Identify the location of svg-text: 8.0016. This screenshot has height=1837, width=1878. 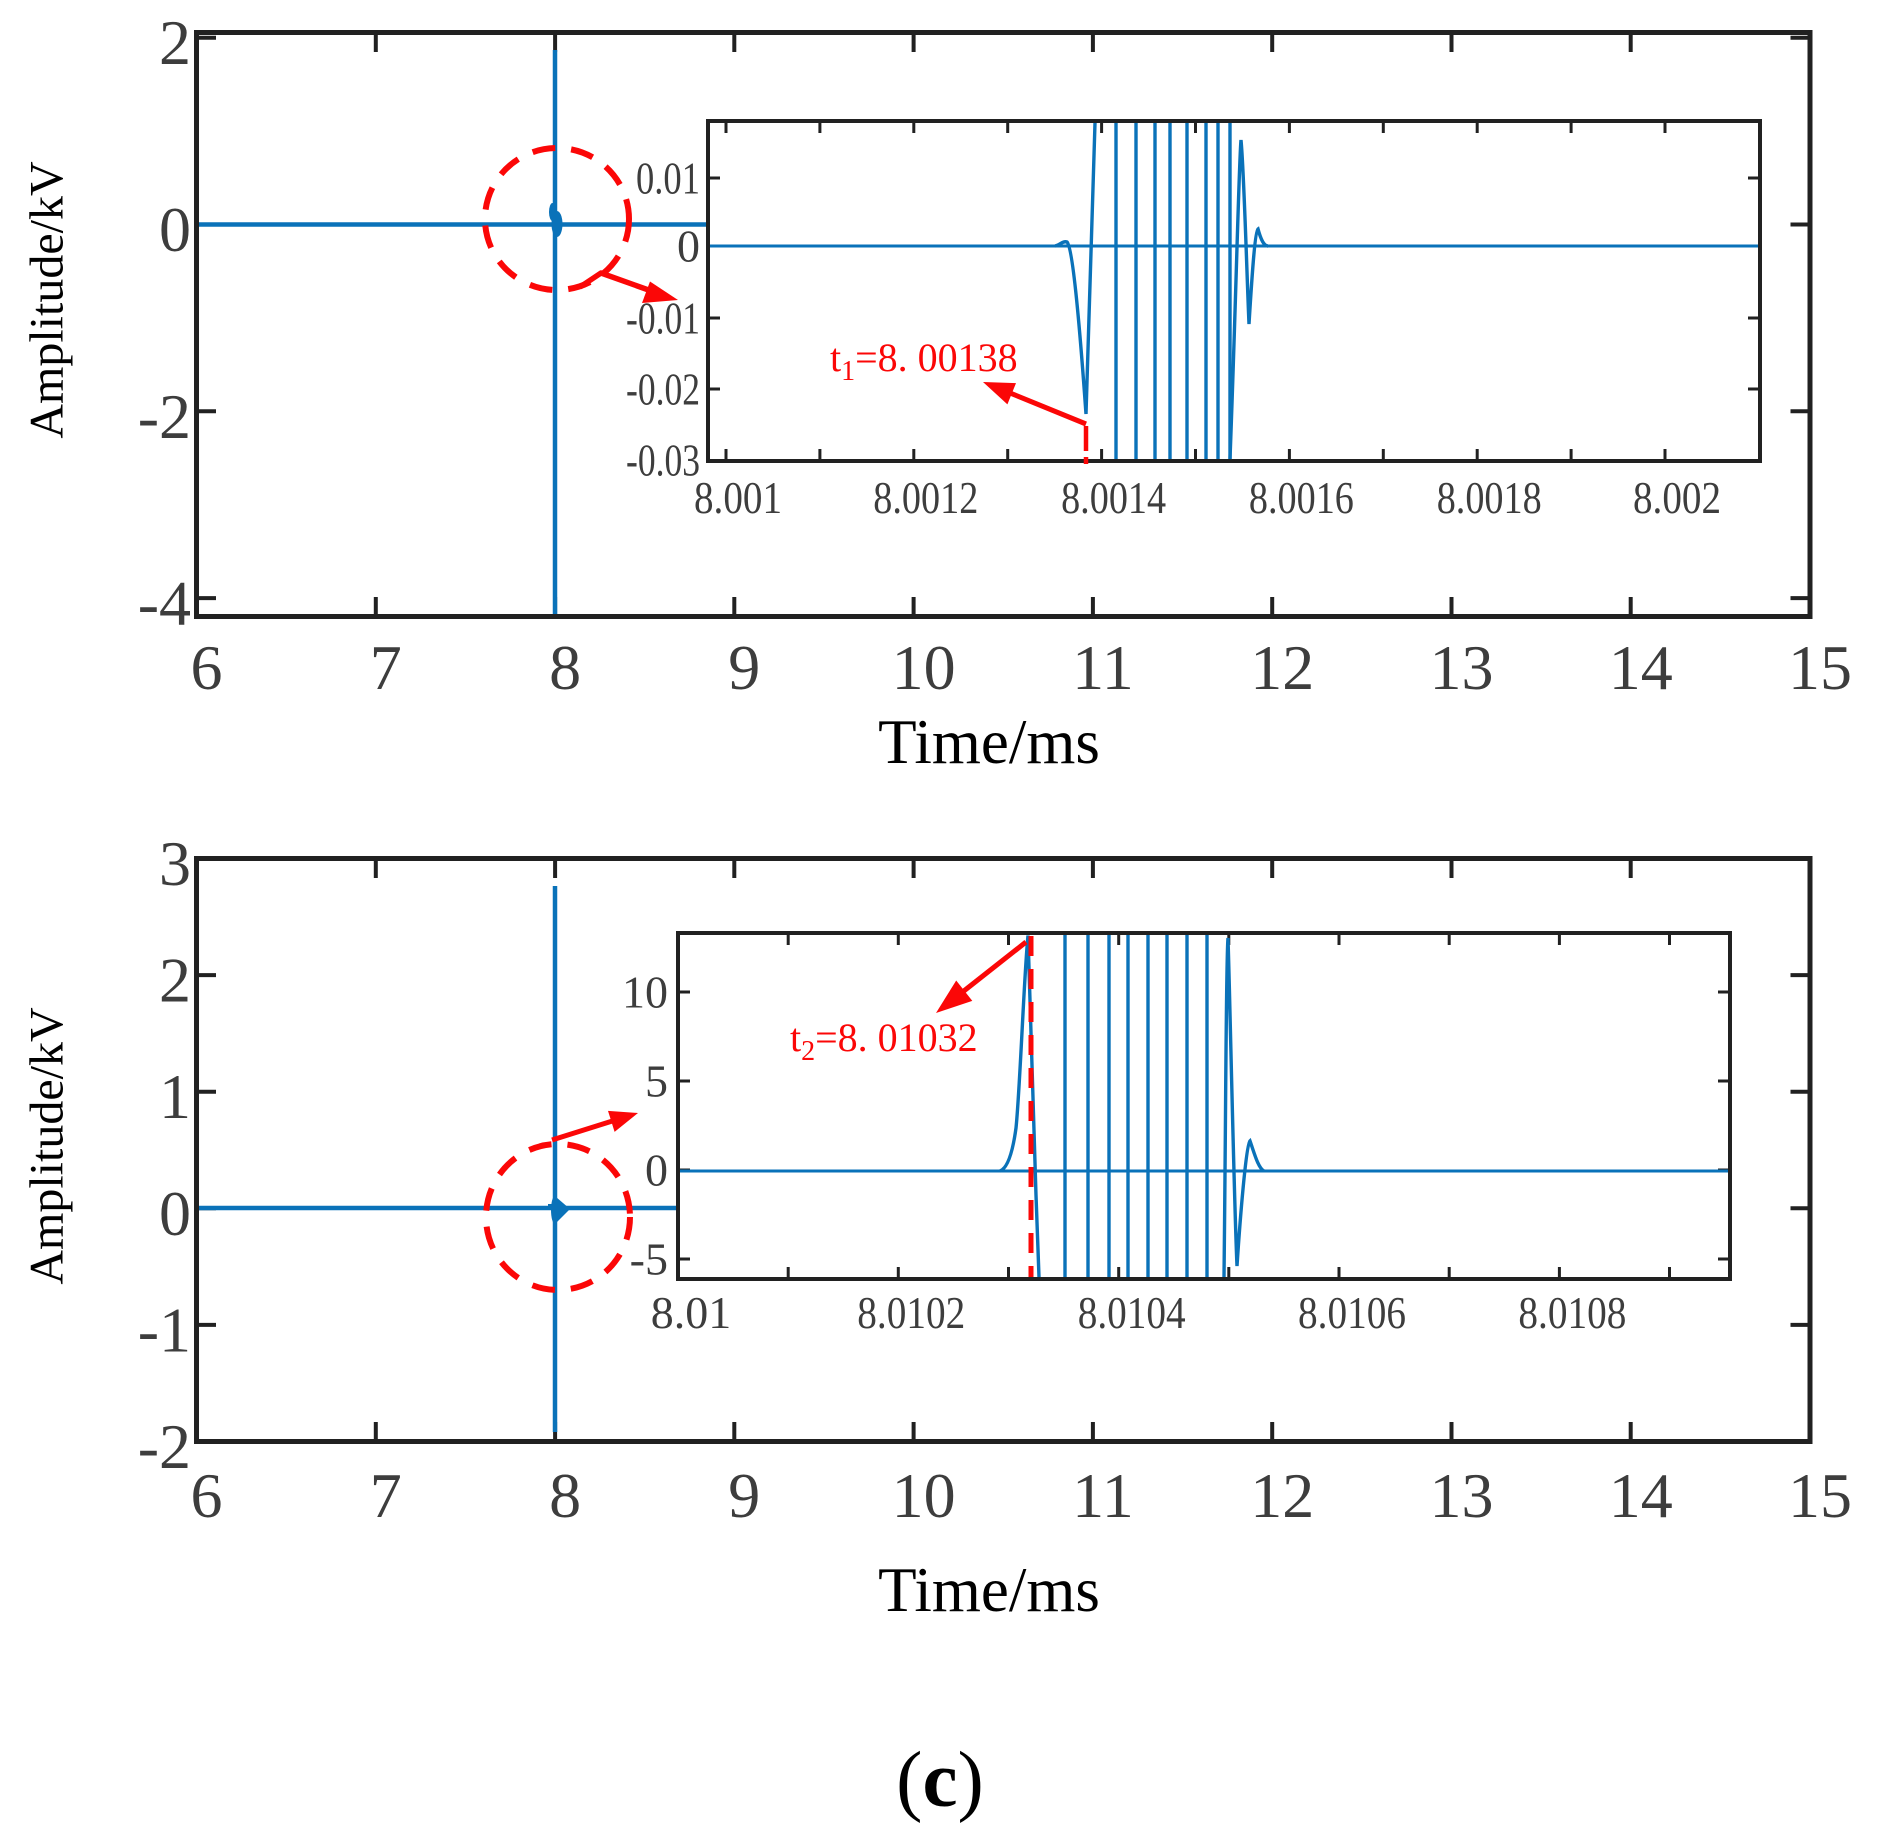
(1301, 497).